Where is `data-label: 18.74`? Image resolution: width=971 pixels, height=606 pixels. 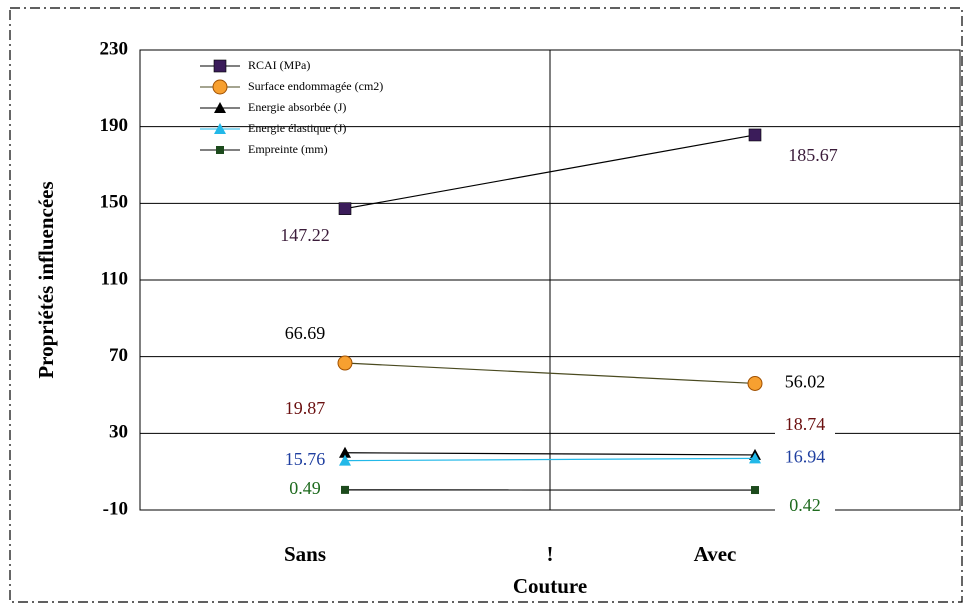
data-label: 18.74 is located at coordinates (805, 424).